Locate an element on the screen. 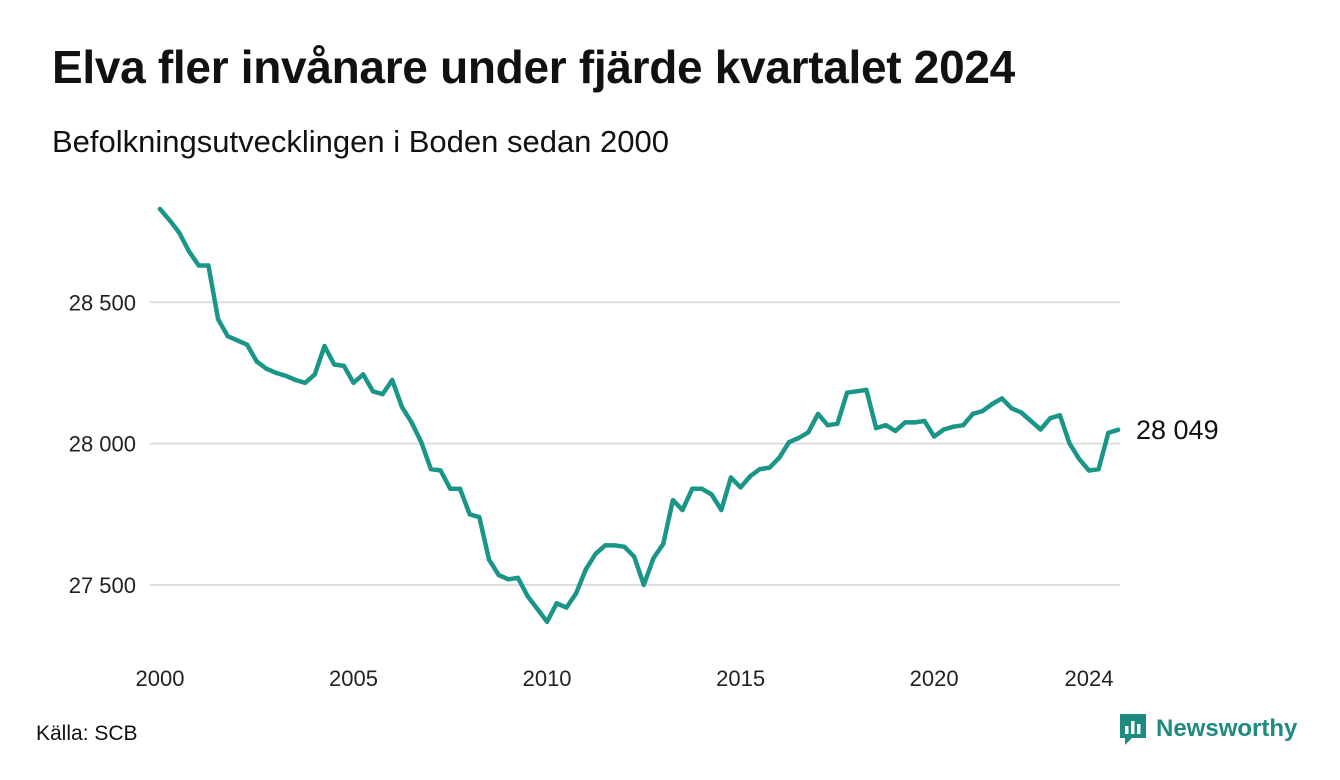 The width and height of the screenshot is (1340, 780). y-tick-label: 28 000 is located at coordinates (102, 444).